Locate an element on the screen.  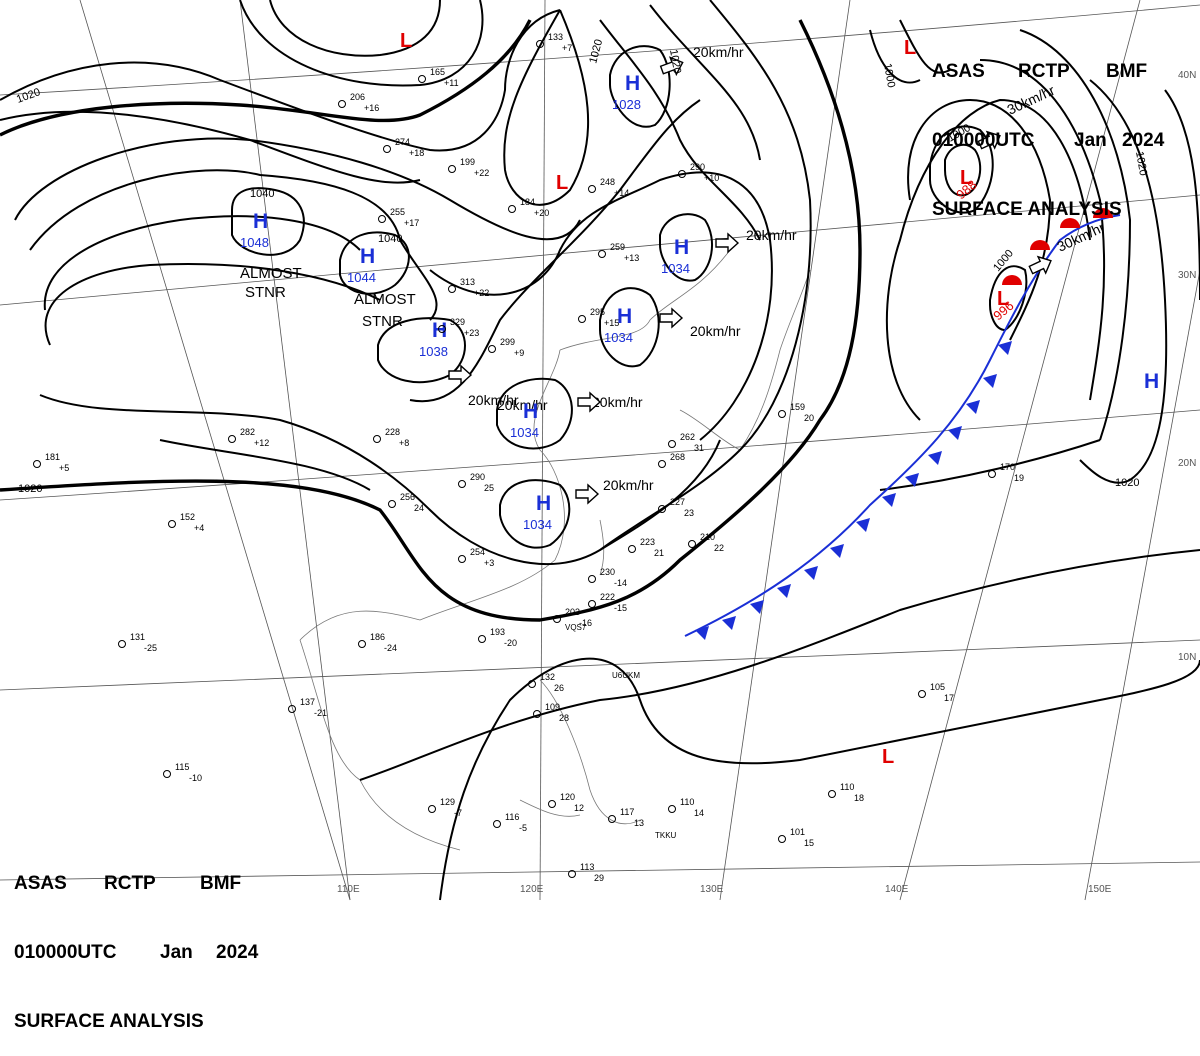
station-value: 199 is located at coordinates (467, 162).